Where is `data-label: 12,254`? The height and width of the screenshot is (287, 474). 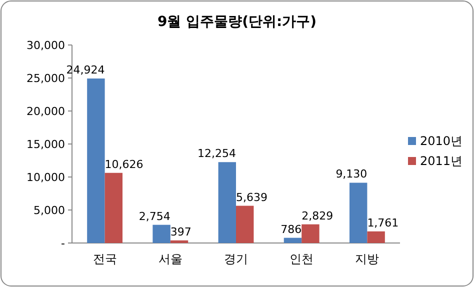 data-label: 12,254 is located at coordinates (217, 153).